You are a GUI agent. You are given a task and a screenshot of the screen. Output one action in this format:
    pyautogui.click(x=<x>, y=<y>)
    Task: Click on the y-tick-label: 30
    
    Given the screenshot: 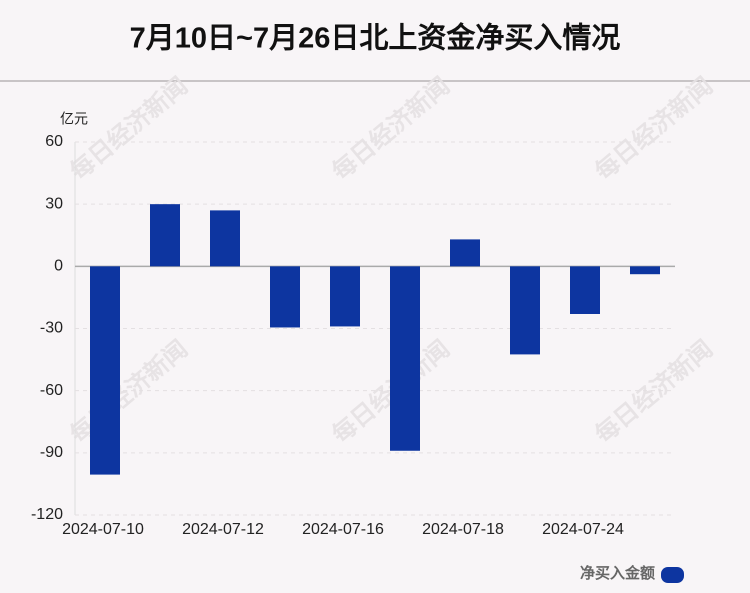 What is the action you would take?
    pyautogui.click(x=54, y=203)
    